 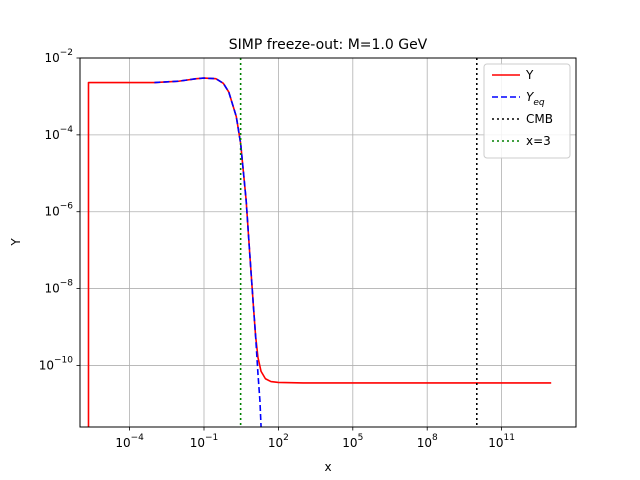 What do you see at coordinates (538, 141) in the screenshot?
I see `legend-label: x=3` at bounding box center [538, 141].